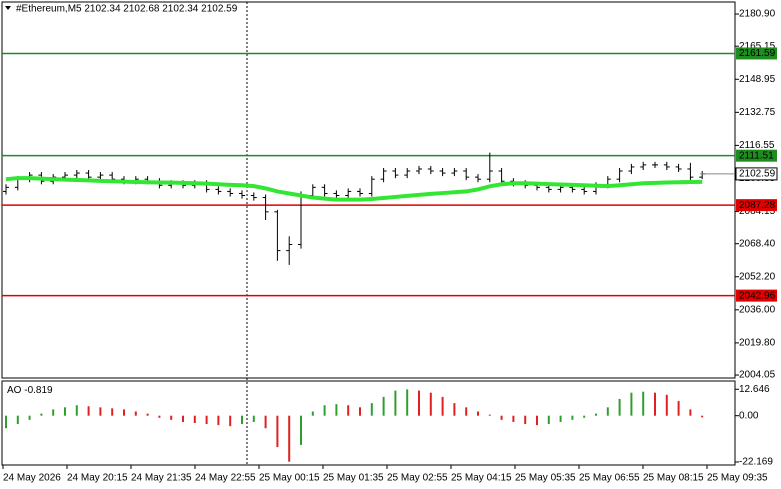  I want to click on x-tick-label: 25 May 06:55, so click(609, 478).